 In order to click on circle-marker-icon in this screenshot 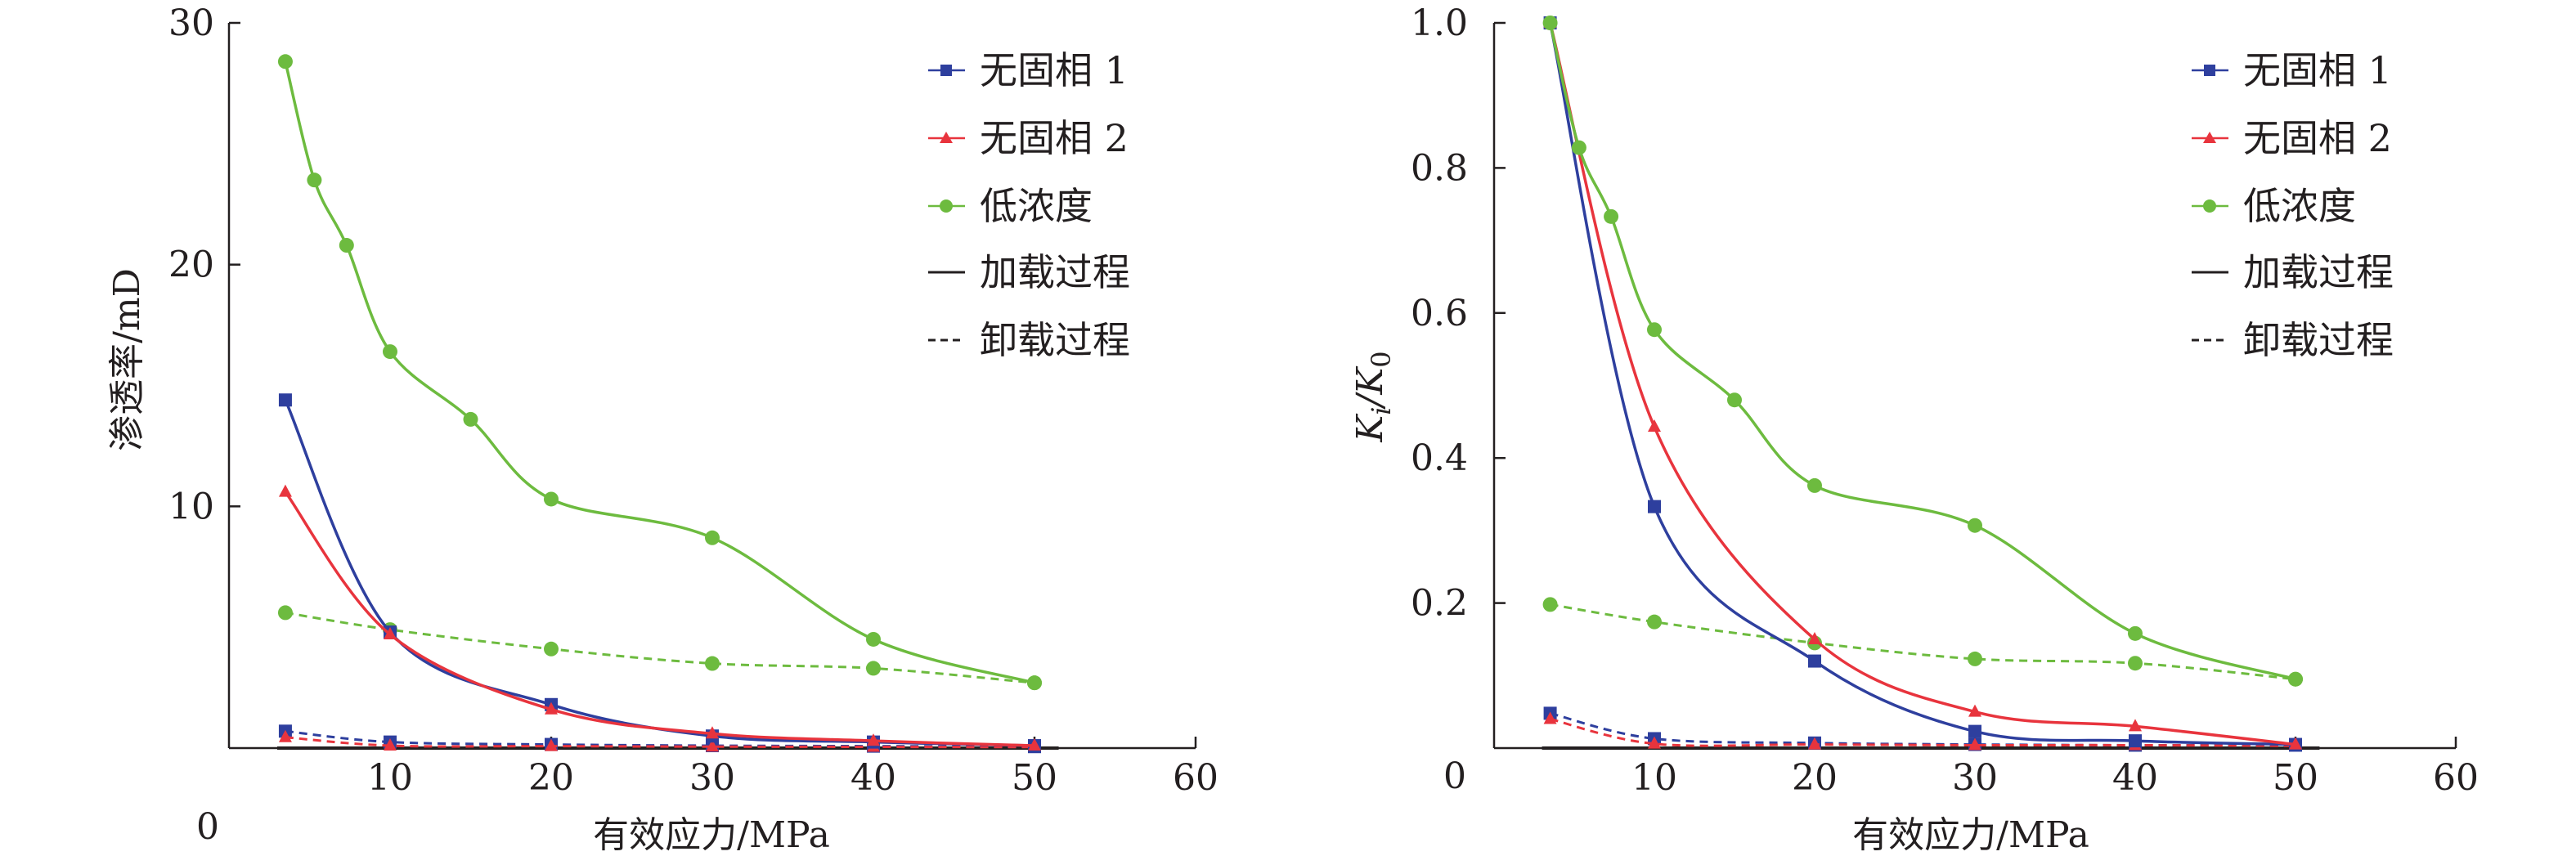, I will do `click(946, 206)`.